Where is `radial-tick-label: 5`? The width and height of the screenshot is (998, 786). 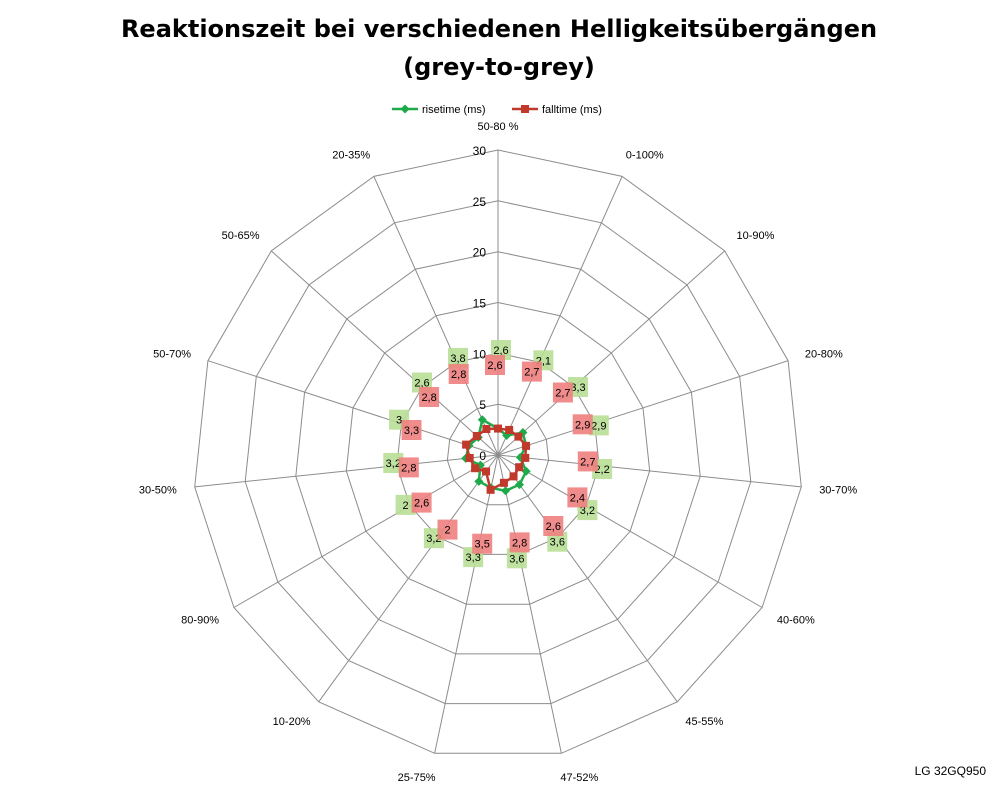
radial-tick-label: 5 is located at coordinates (482, 405).